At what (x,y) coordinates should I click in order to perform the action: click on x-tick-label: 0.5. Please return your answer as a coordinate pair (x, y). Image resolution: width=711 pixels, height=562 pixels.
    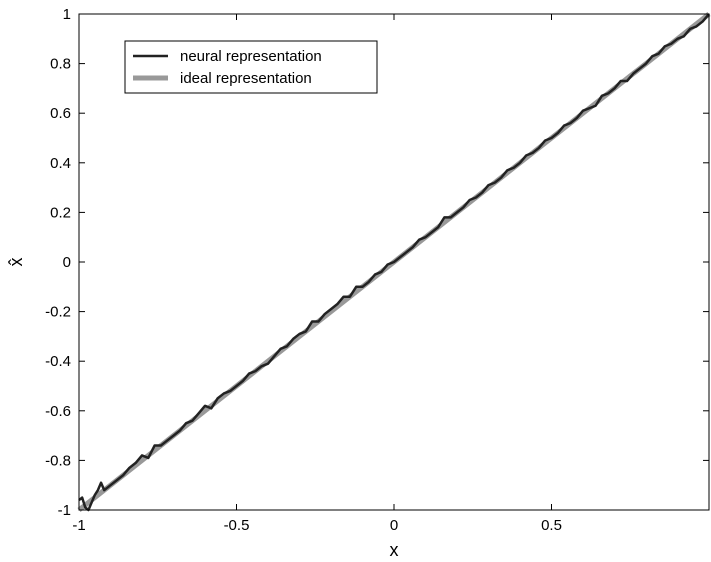
    Looking at the image, I should click on (551, 525).